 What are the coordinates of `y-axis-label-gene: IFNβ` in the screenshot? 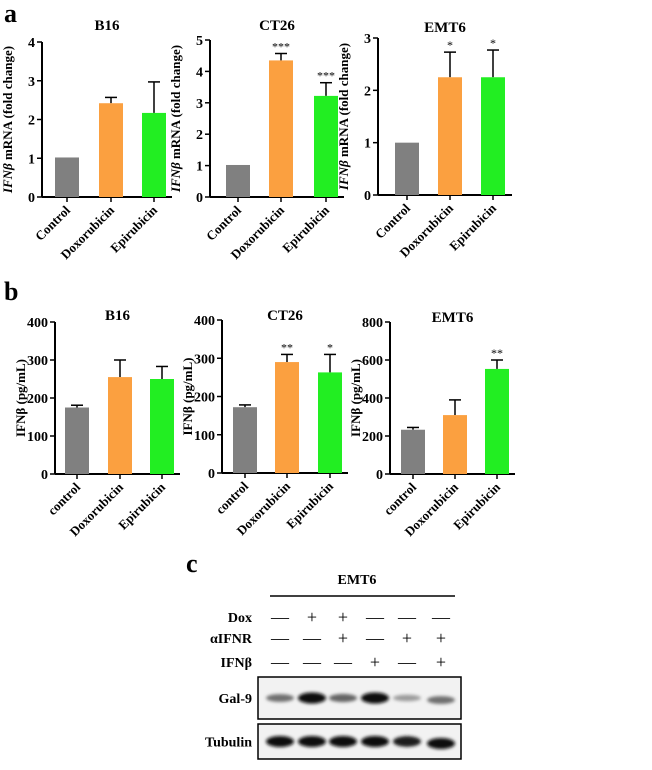 It's located at (343, 175).